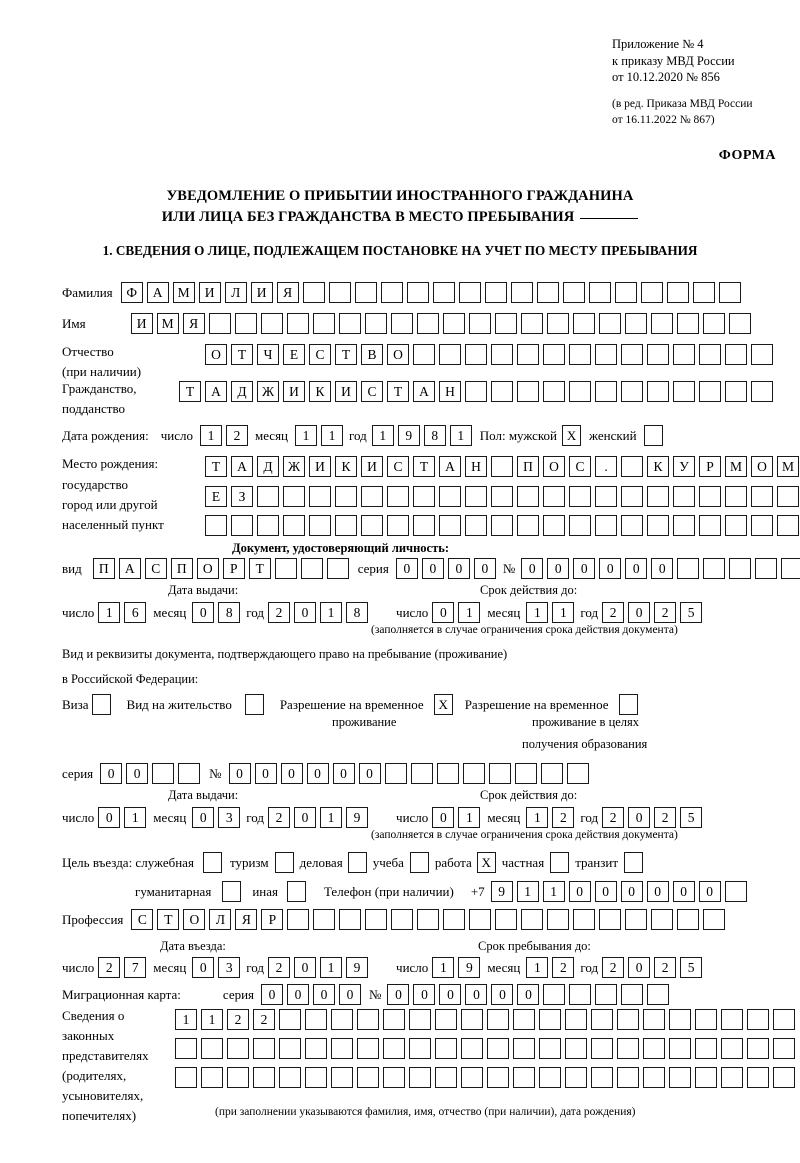 The width and height of the screenshot is (800, 1163). Describe the element at coordinates (242, 391) in the screenshot. I see `char-box: Д` at that location.